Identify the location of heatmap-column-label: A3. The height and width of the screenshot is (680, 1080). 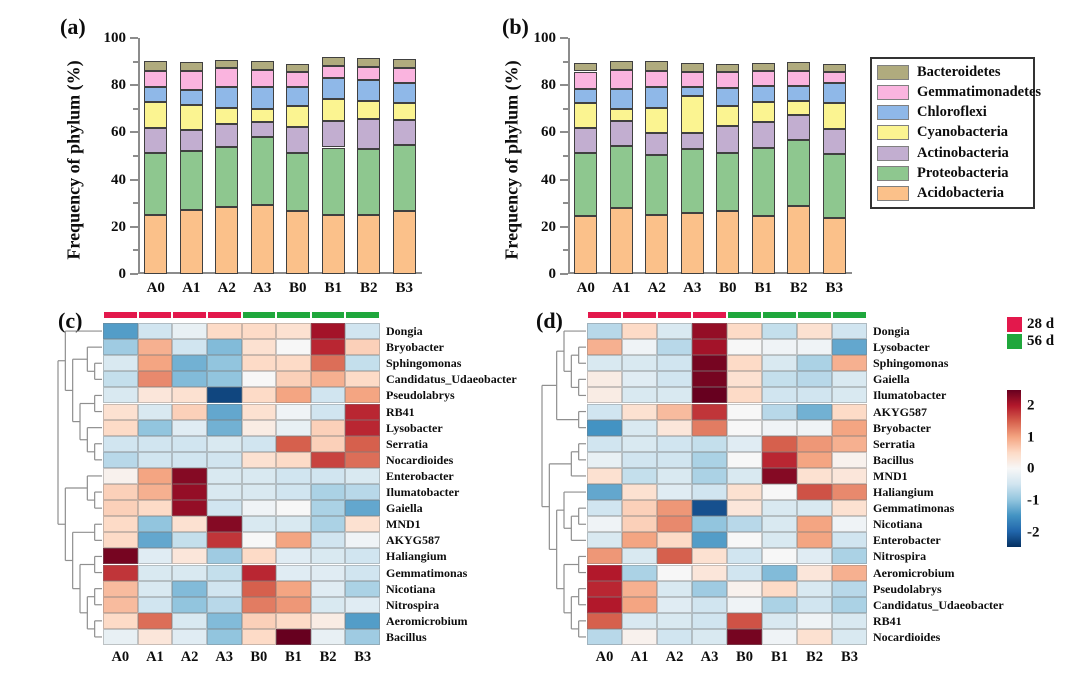
(224, 657).